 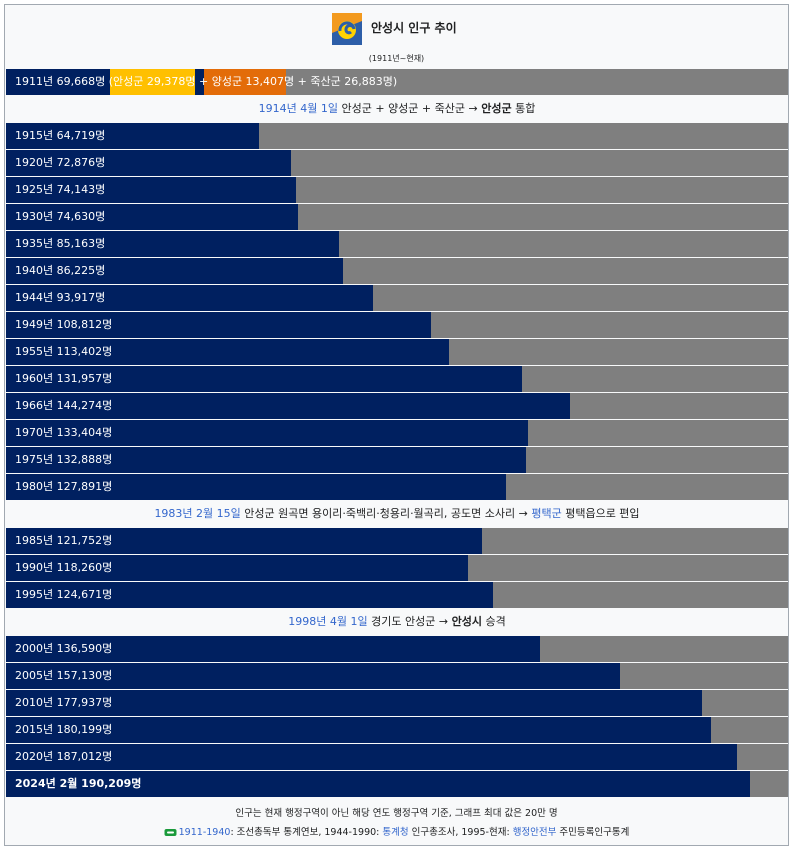 What do you see at coordinates (347, 29) in the screenshot?
I see `anseong-emblem-icon` at bounding box center [347, 29].